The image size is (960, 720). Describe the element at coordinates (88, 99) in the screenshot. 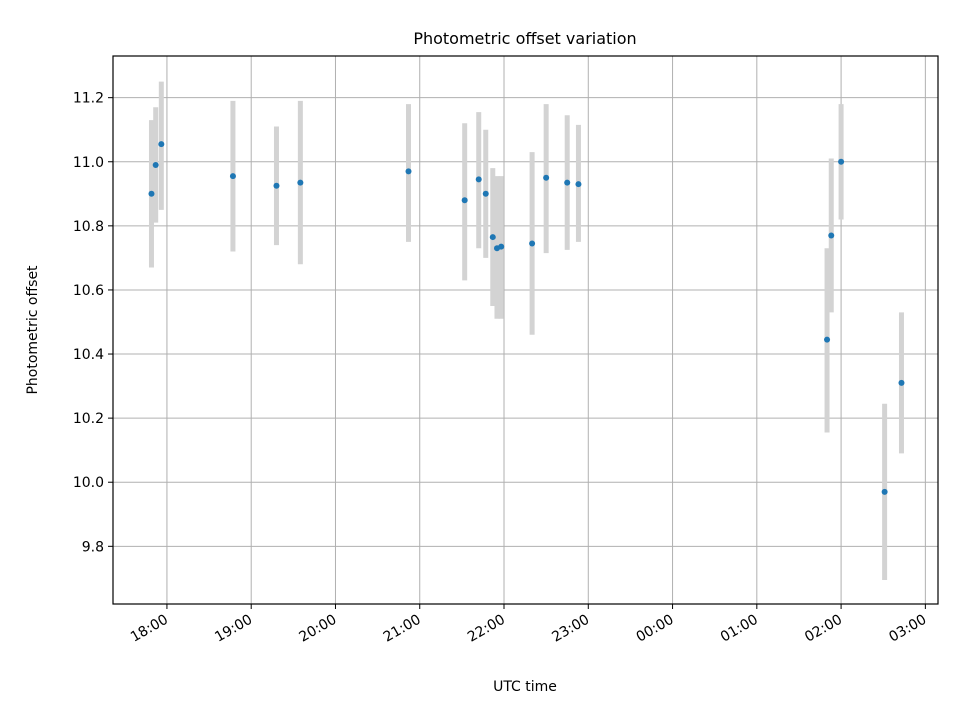

I see `y-tick-label: 11.2` at that location.